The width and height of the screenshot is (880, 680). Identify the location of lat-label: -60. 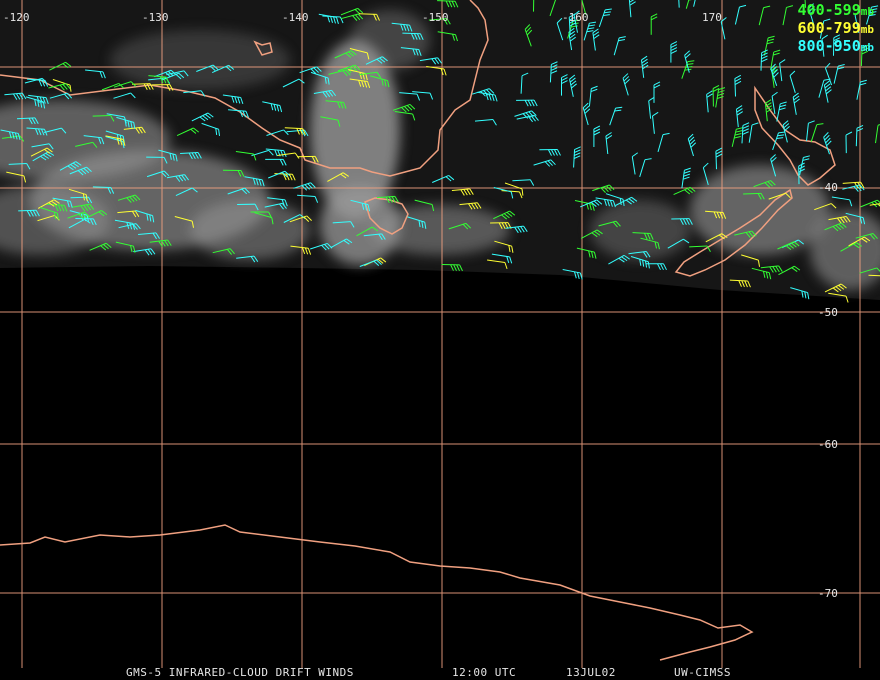
(828, 444).